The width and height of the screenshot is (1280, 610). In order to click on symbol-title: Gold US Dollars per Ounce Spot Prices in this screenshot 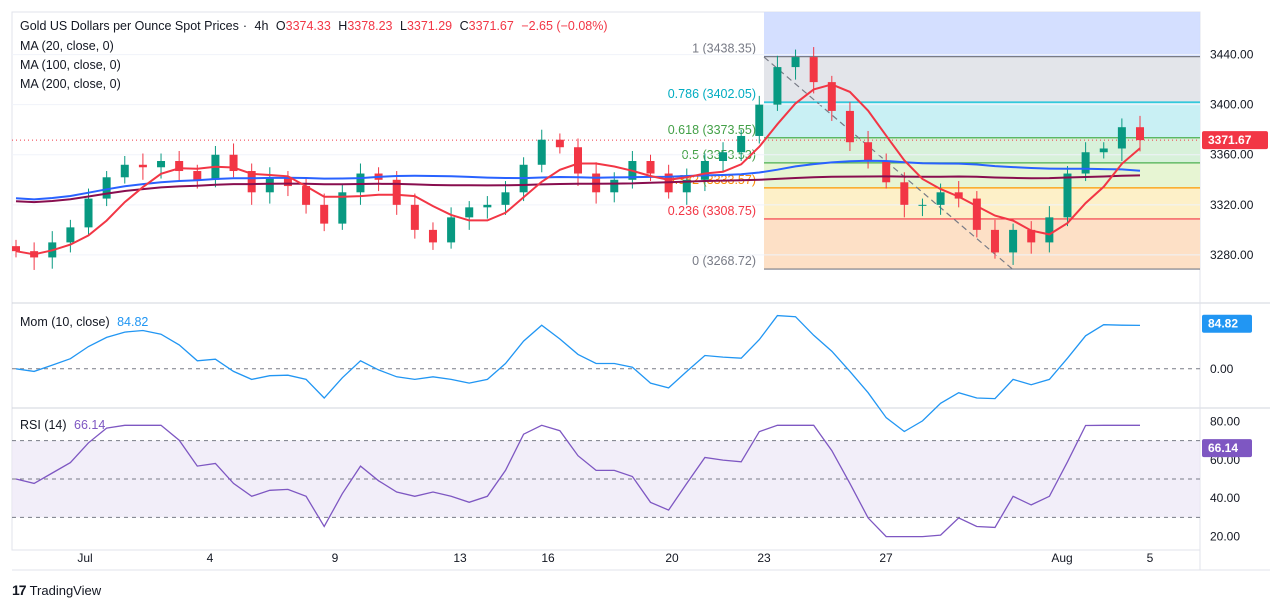, I will do `click(129, 26)`.